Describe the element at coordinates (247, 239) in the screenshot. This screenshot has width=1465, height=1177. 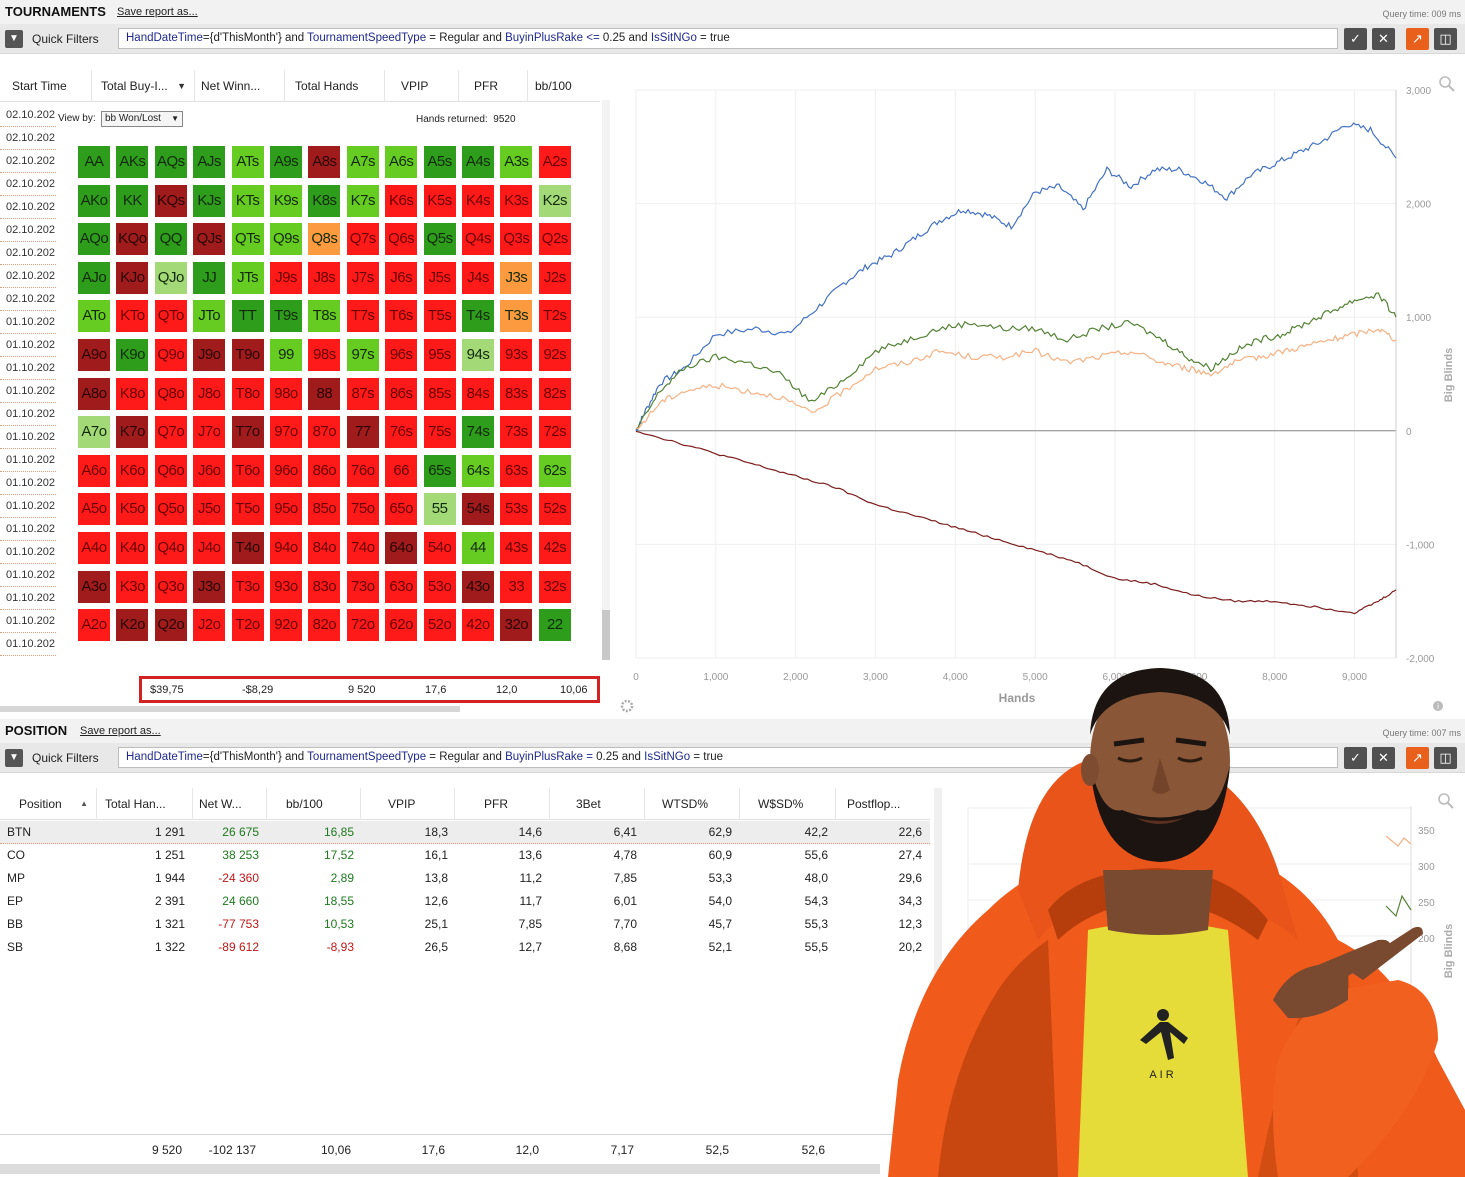
I see `hand-cell: QTs` at that location.